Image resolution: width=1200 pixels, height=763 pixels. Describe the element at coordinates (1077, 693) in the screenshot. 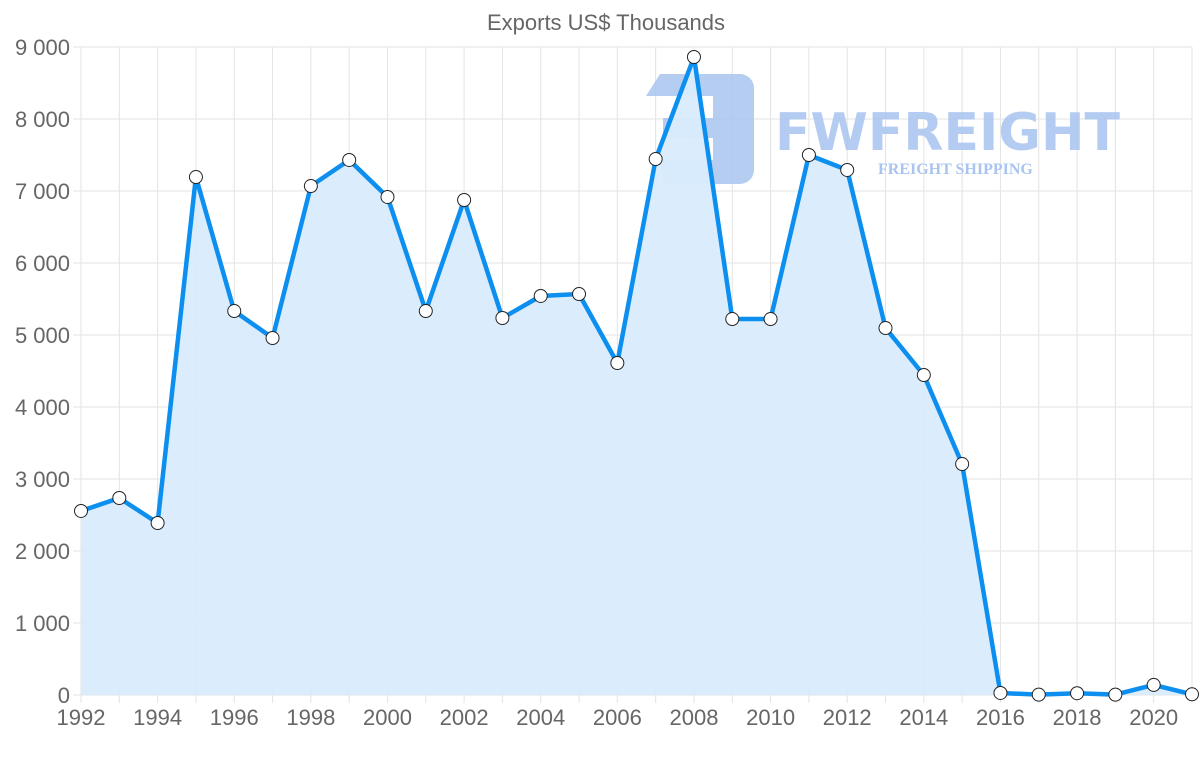

I see `data-point-2018` at that location.